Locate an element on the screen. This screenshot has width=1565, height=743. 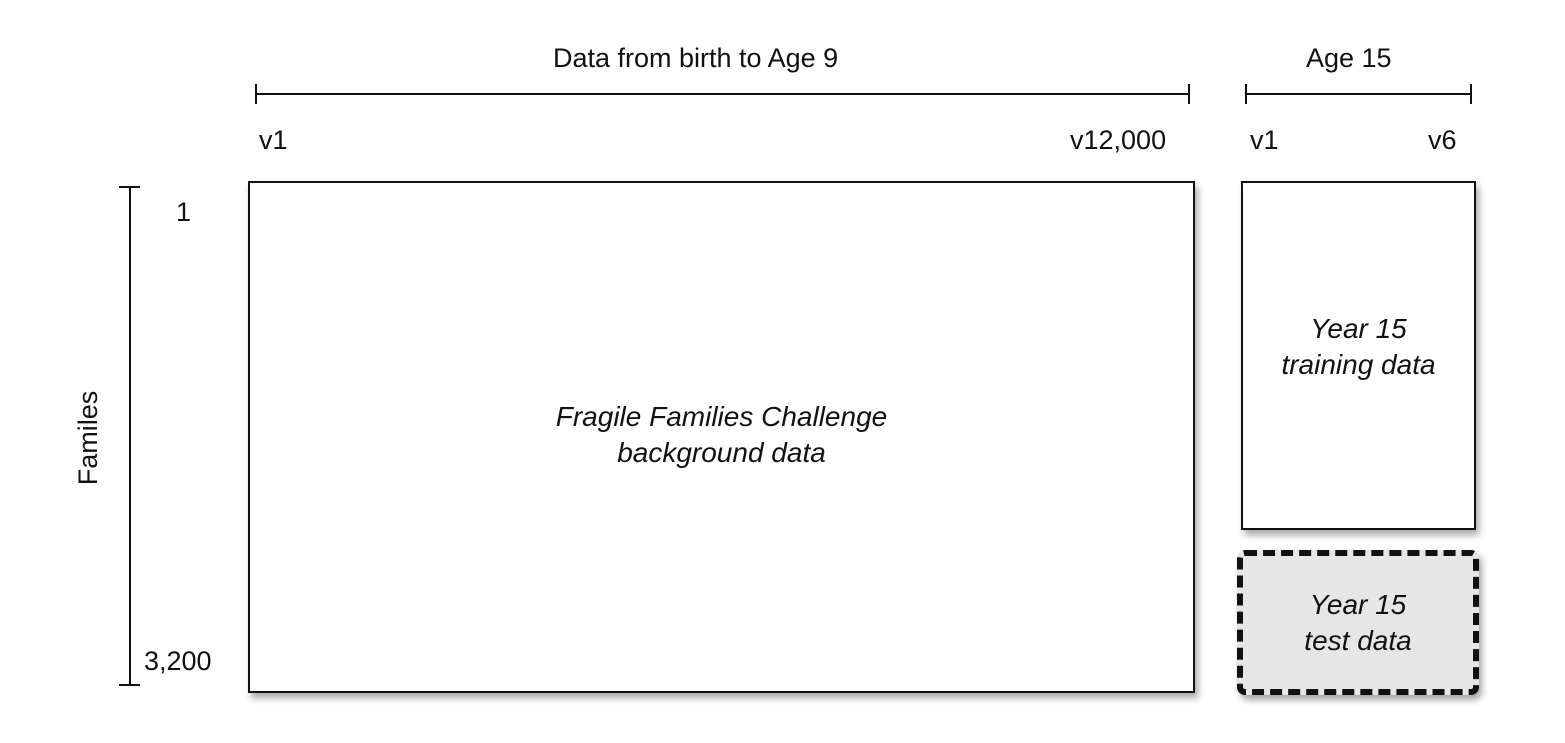
age15-first-variable: v1 is located at coordinates (1264, 140).